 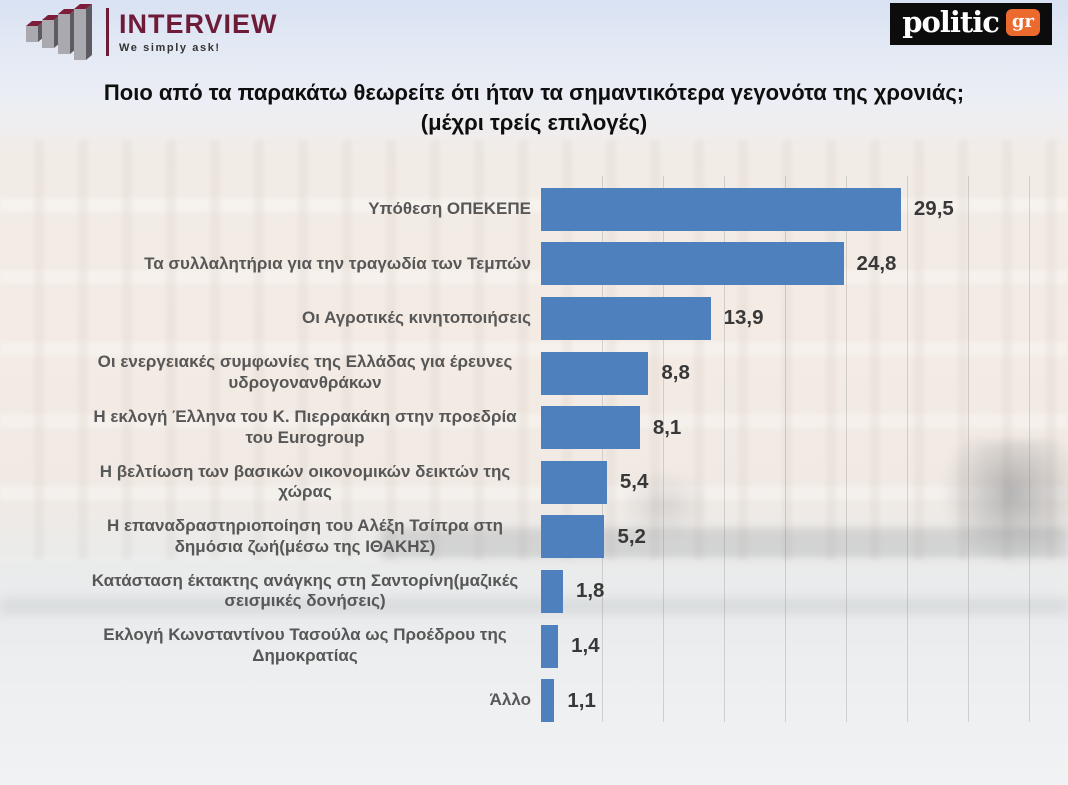 I want to click on category-label-text: Οι Αγροτικές κινητοποιήσεις, so click(x=416, y=318).